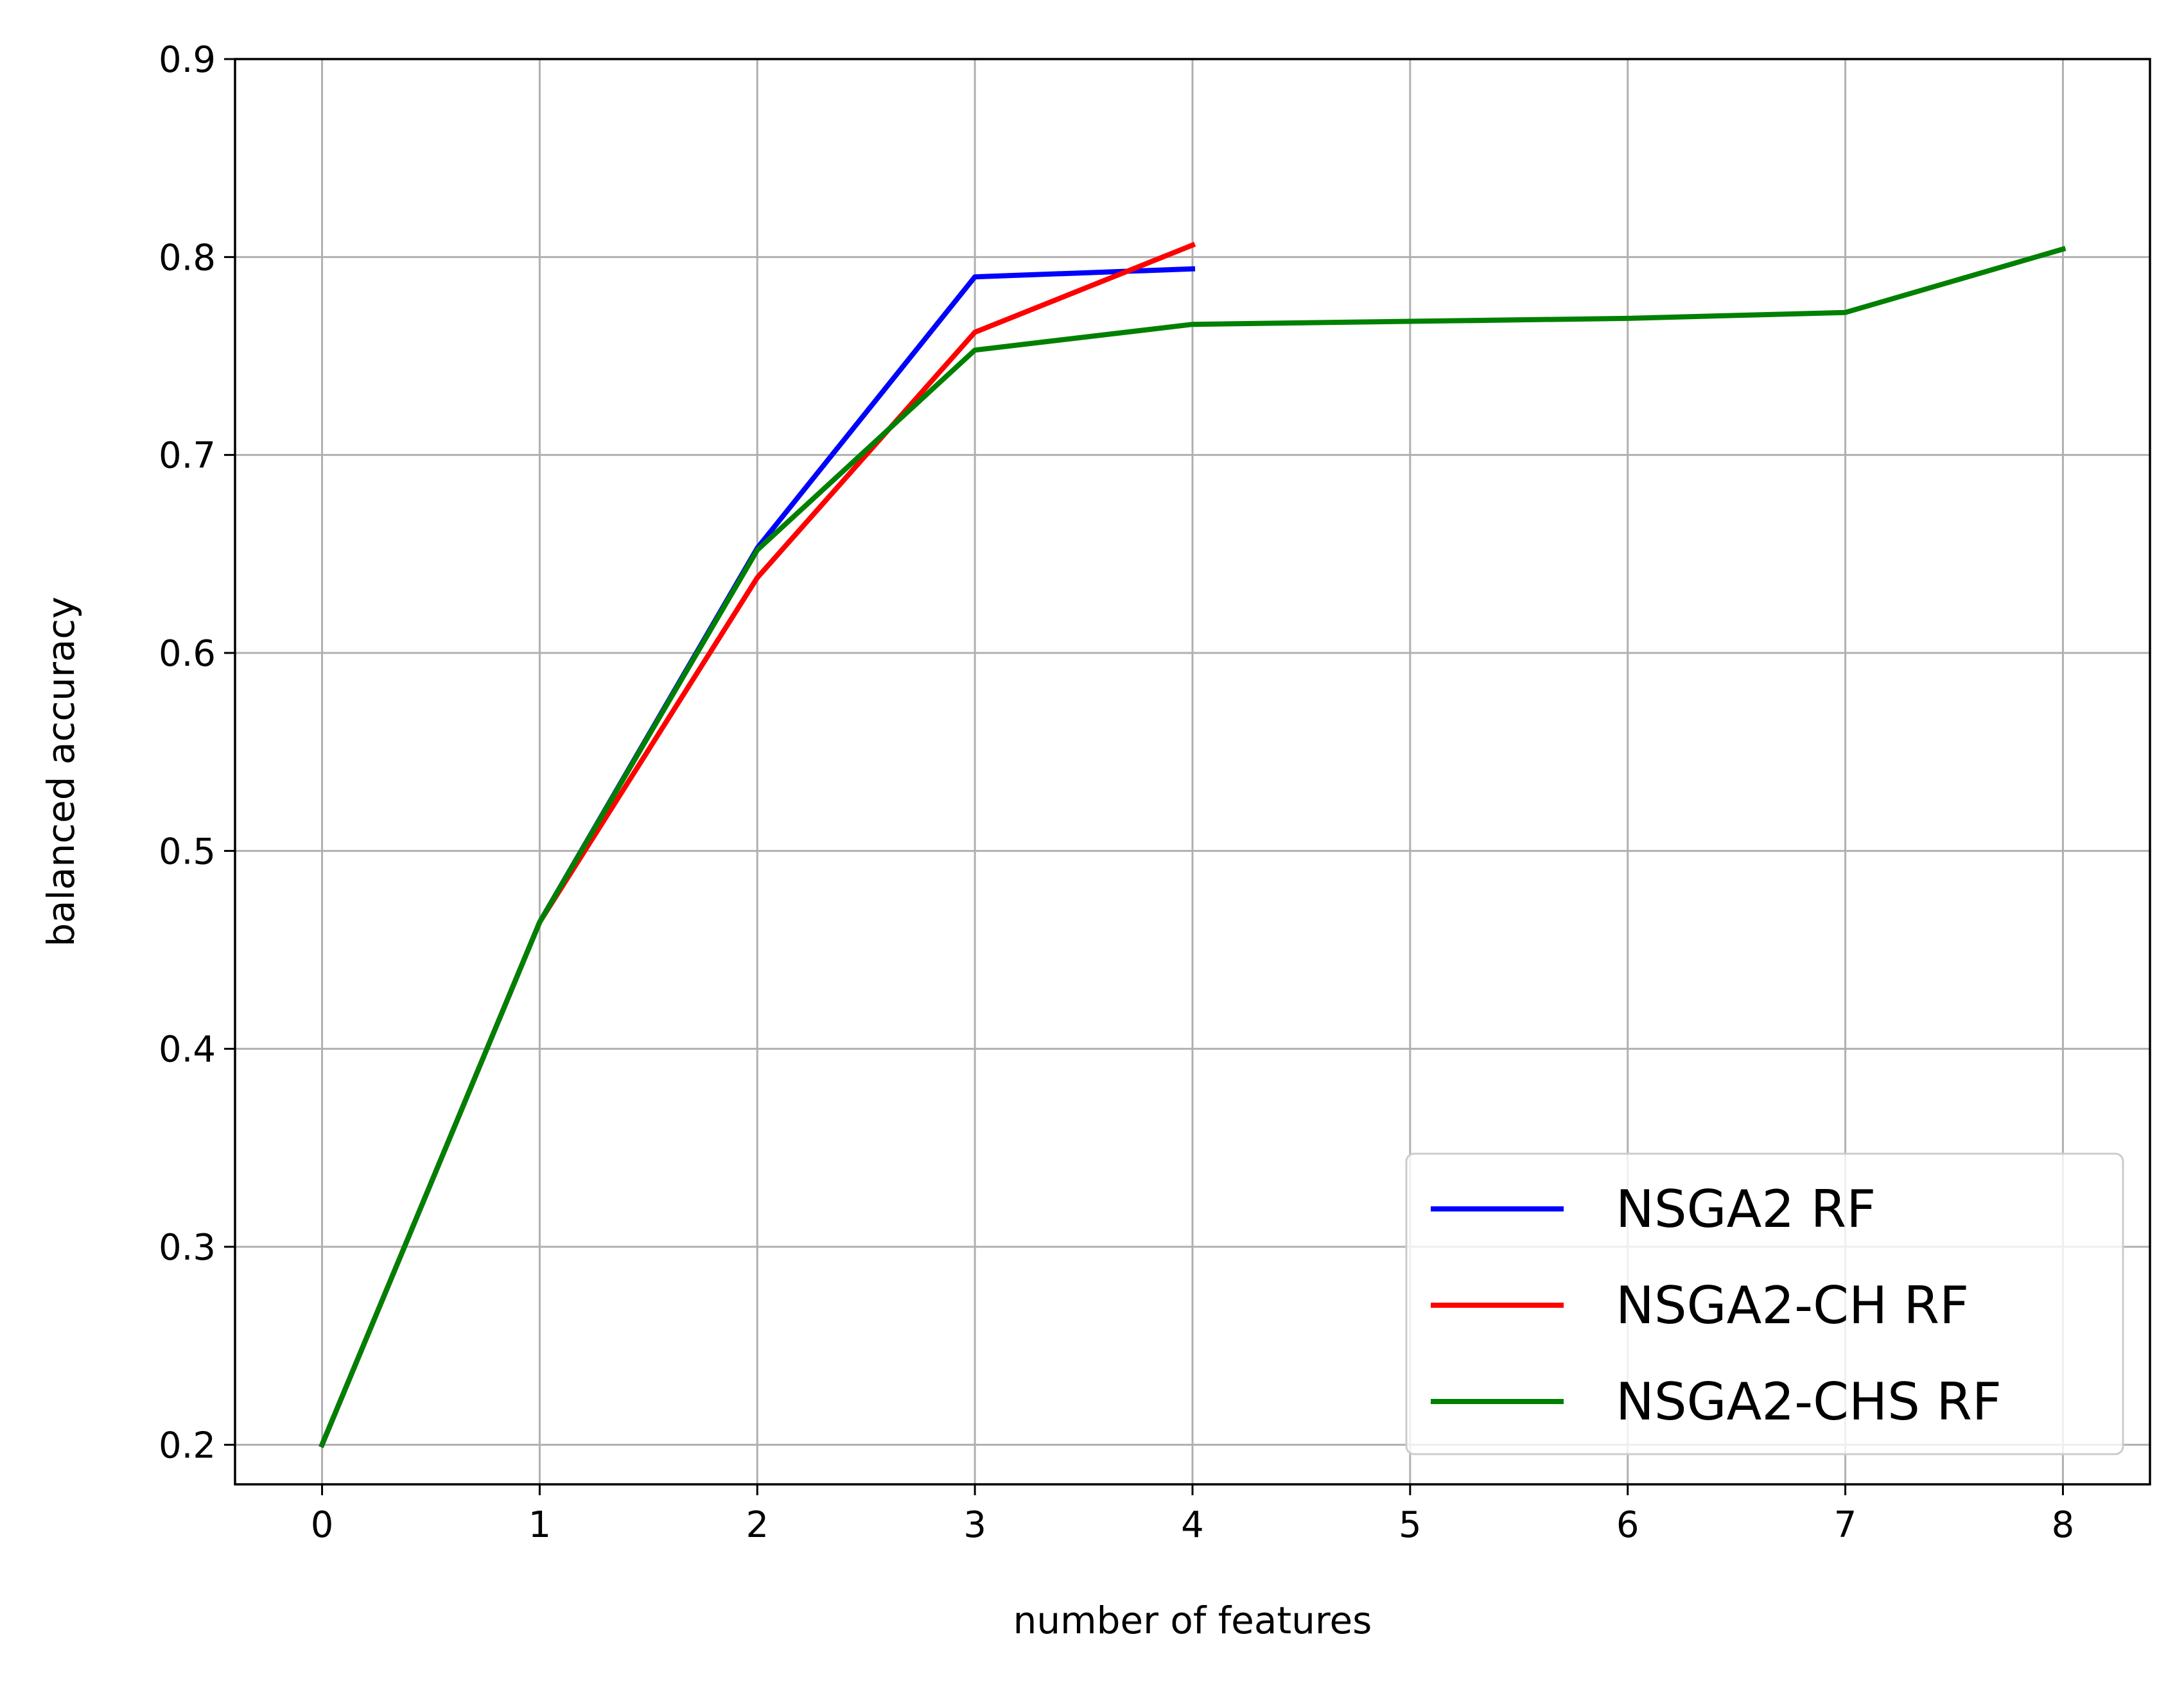 This screenshot has width=2184, height=1684. What do you see at coordinates (2063, 1525) in the screenshot?
I see `x-tick-label: 8` at bounding box center [2063, 1525].